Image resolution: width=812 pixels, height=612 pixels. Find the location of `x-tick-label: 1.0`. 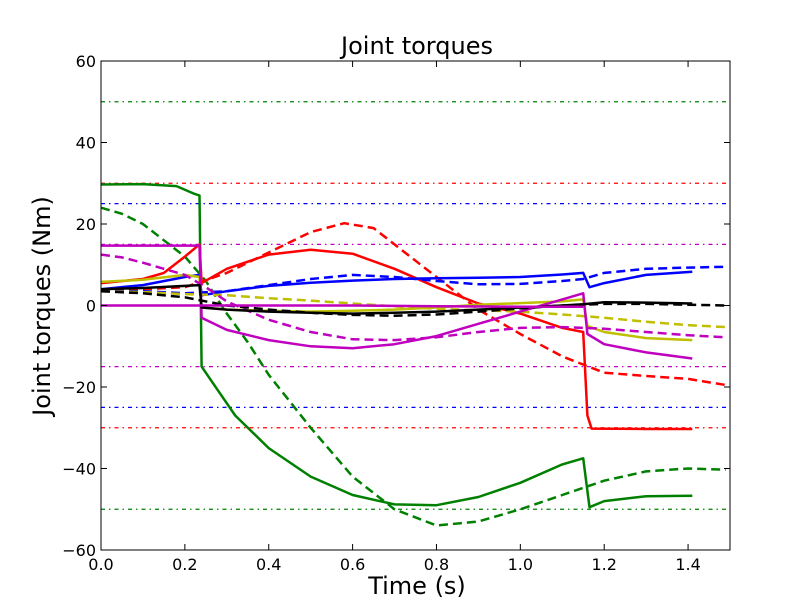

x-tick-label: 1.0 is located at coordinates (520, 564).